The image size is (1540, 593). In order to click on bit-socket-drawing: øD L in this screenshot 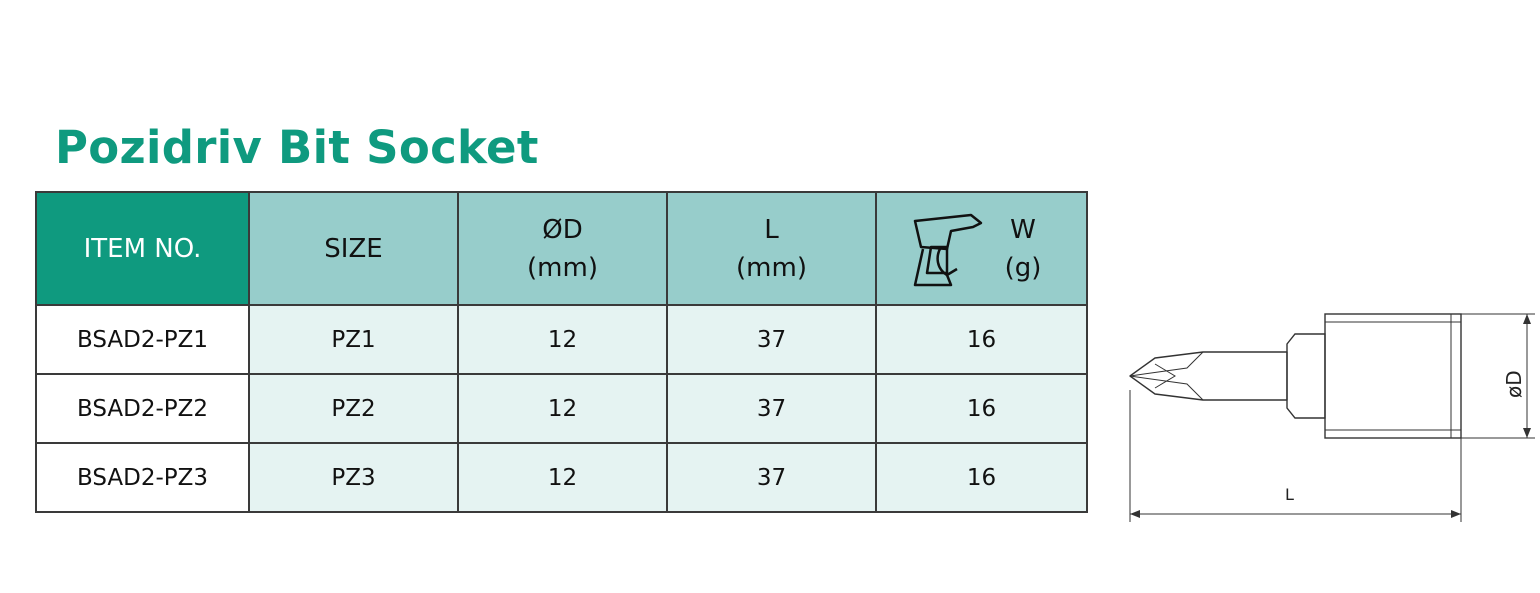, I will do `click(1332, 417)`.